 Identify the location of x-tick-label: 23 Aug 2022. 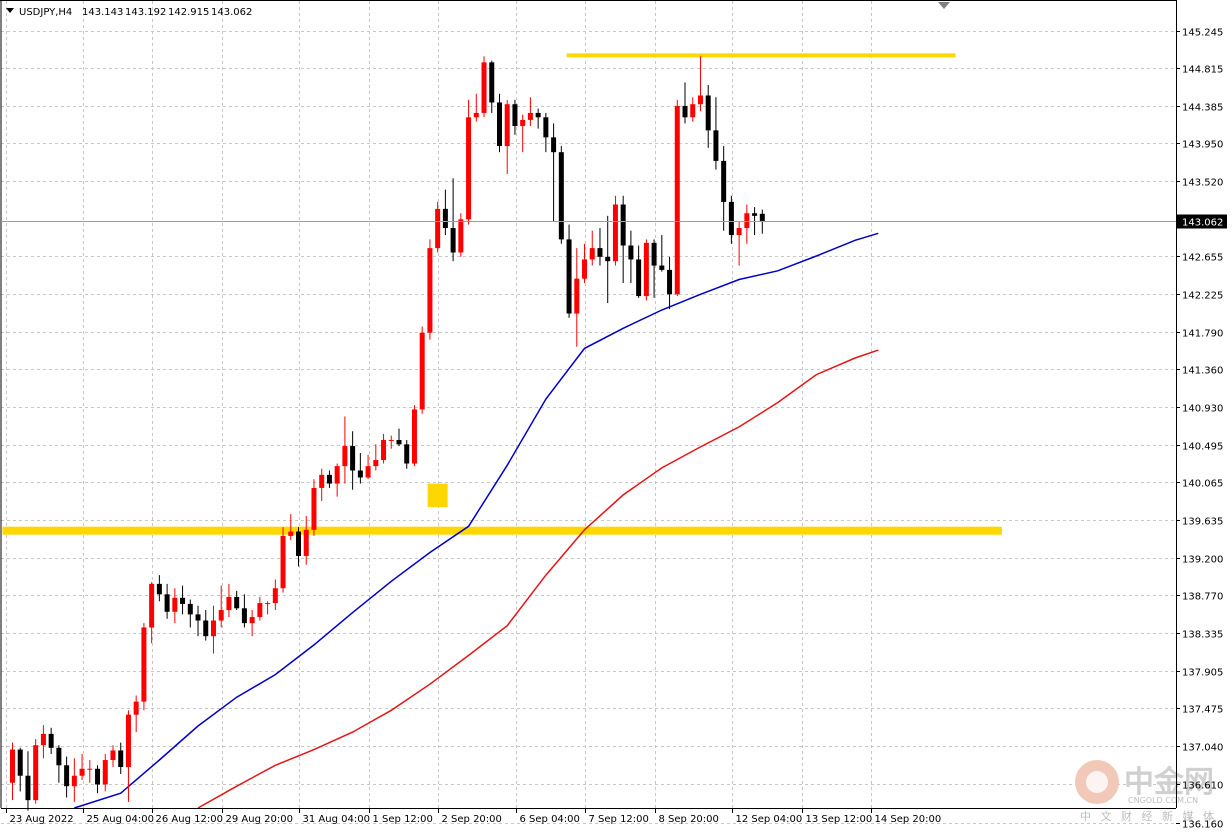
(42, 819).